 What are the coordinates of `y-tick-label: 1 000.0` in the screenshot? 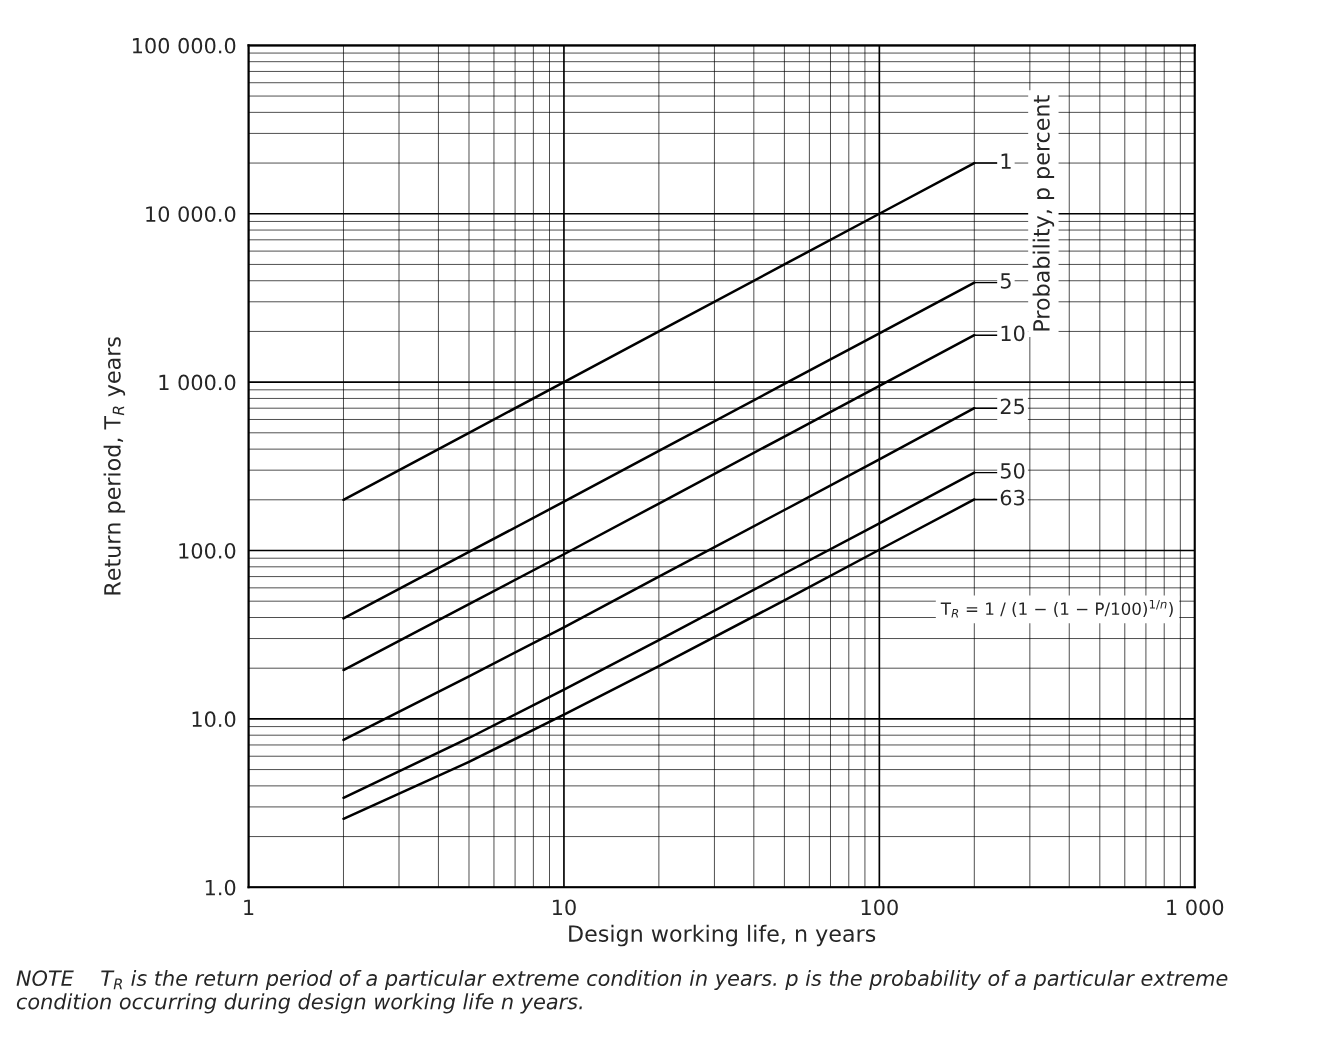 It's located at (197, 382).